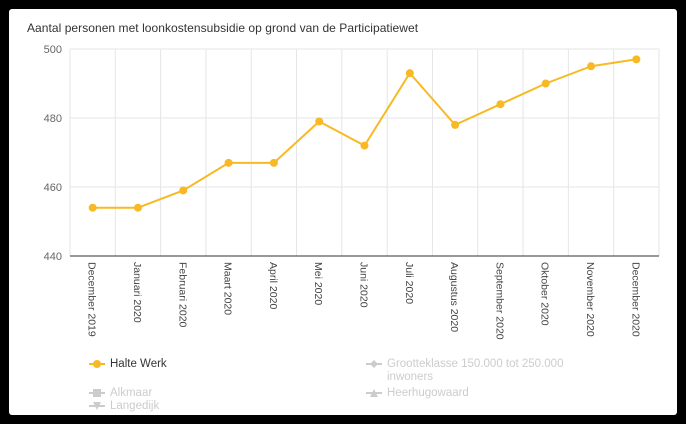  Describe the element at coordinates (53, 188) in the screenshot. I see `y-tick-label: 460` at that location.